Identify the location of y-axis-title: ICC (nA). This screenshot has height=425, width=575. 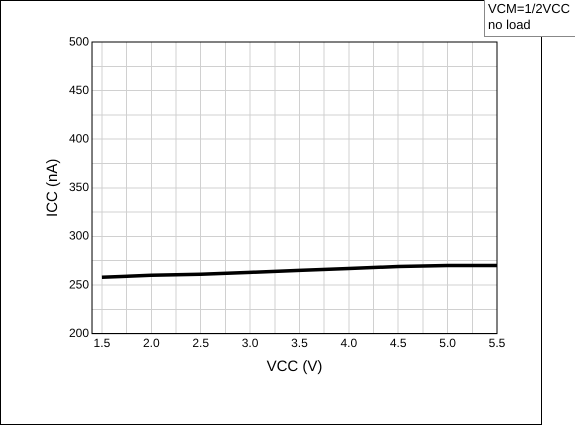
(53, 187).